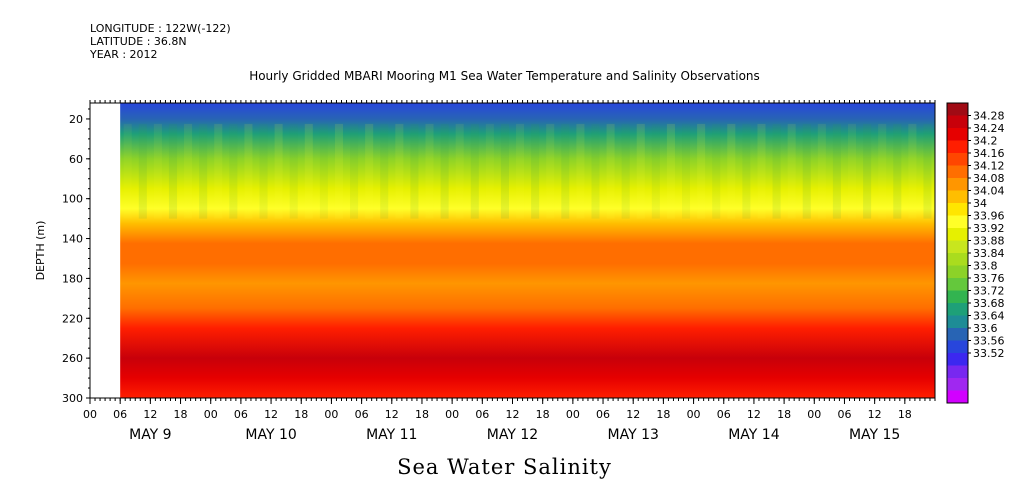  Describe the element at coordinates (989, 128) in the screenshot. I see `colorbar-tick-label: 34.24` at that location.